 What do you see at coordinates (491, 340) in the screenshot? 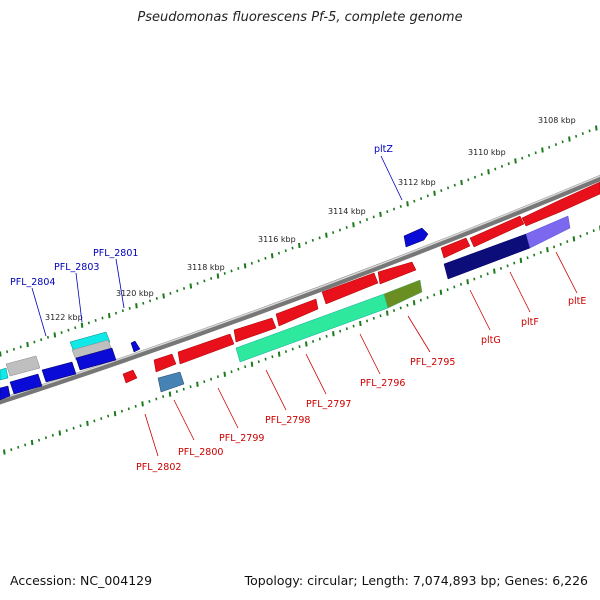
I see `gene-label-pltG: pltG` at bounding box center [491, 340].